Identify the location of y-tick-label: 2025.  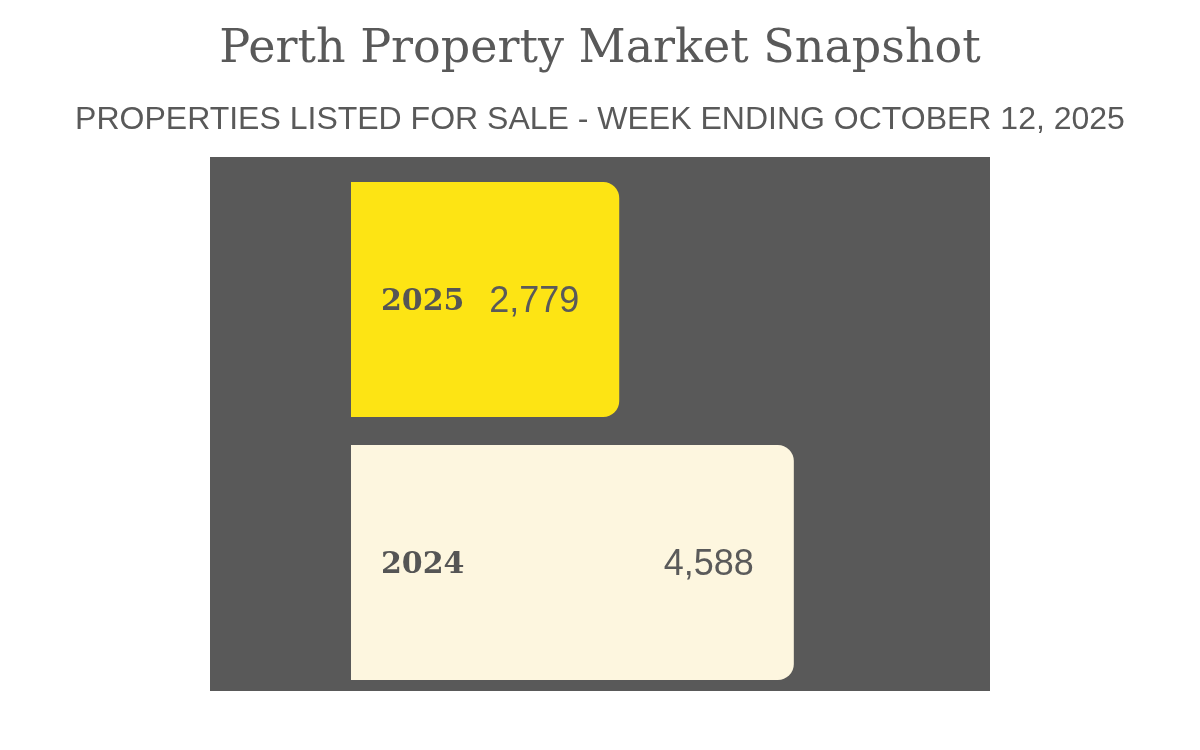
(423, 299).